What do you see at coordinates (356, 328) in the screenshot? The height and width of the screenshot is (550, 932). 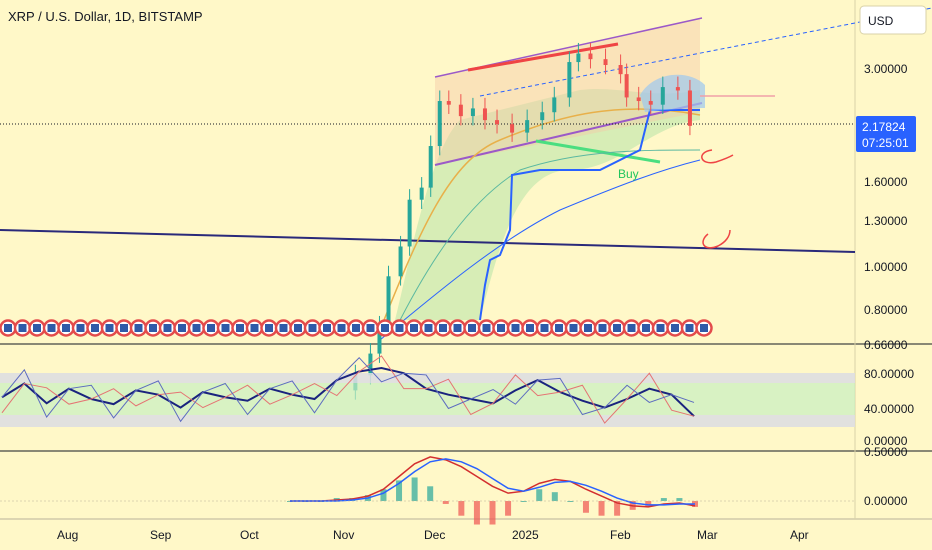 I see `economic-events-row` at bounding box center [356, 328].